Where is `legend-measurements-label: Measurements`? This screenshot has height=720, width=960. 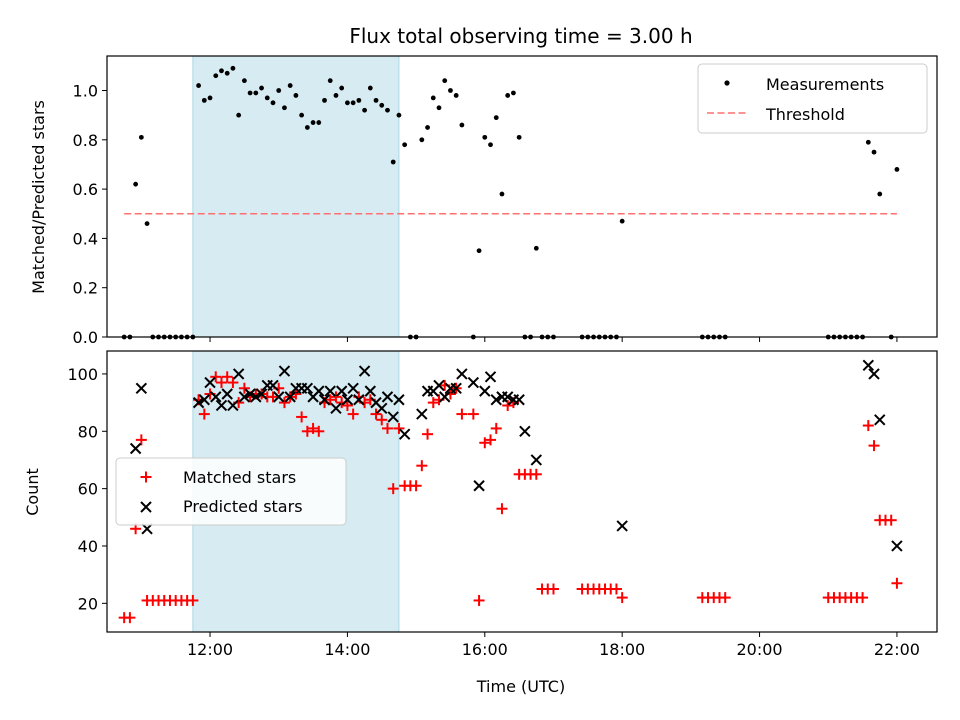
legend-measurements-label: Measurements is located at coordinates (825, 84).